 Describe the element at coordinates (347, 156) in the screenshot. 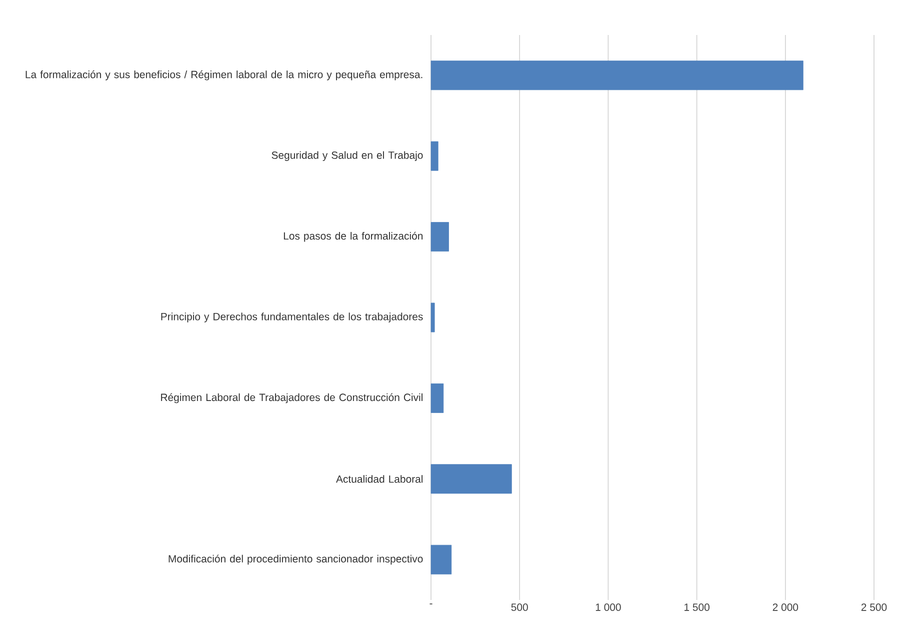

I see `y-tick-label: Seguridad y Salud en el Trabajo` at that location.